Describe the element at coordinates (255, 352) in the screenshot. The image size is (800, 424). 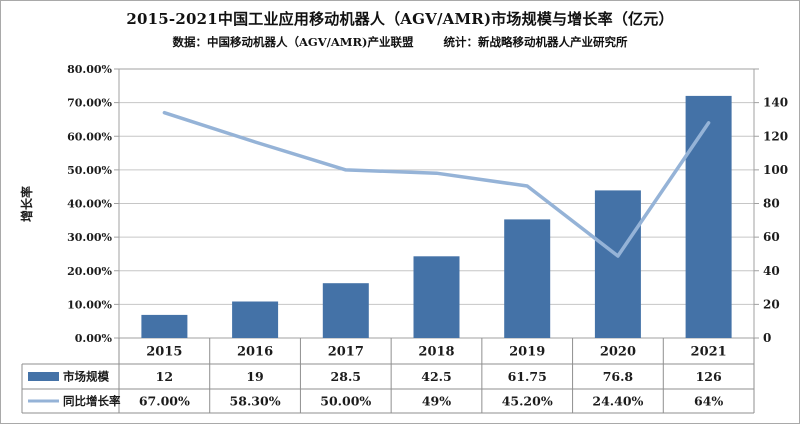
I see `year-cell: 2016` at that location.